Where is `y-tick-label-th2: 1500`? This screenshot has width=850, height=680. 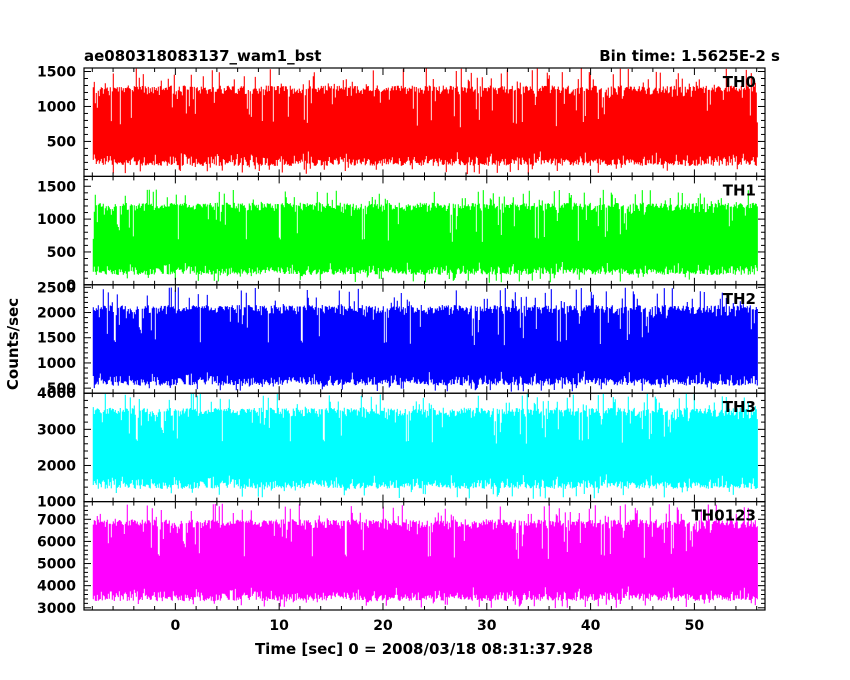
y-tick-label-th2: 1500 is located at coordinates (56, 339).